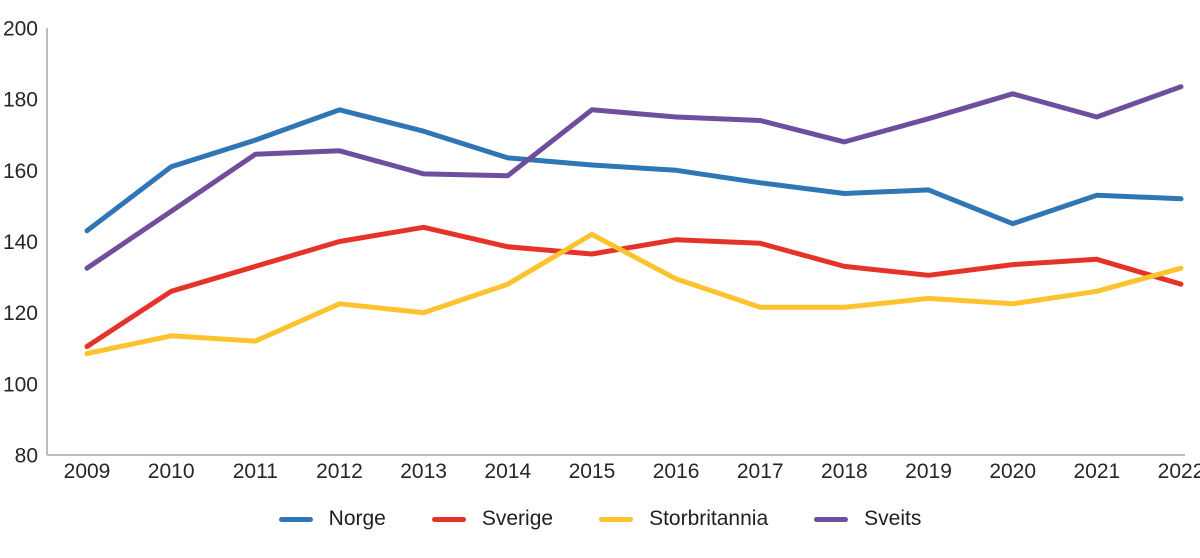 Image resolution: width=1200 pixels, height=558 pixels. What do you see at coordinates (760, 471) in the screenshot?
I see `x-axis-tick-label: 2017` at bounding box center [760, 471].